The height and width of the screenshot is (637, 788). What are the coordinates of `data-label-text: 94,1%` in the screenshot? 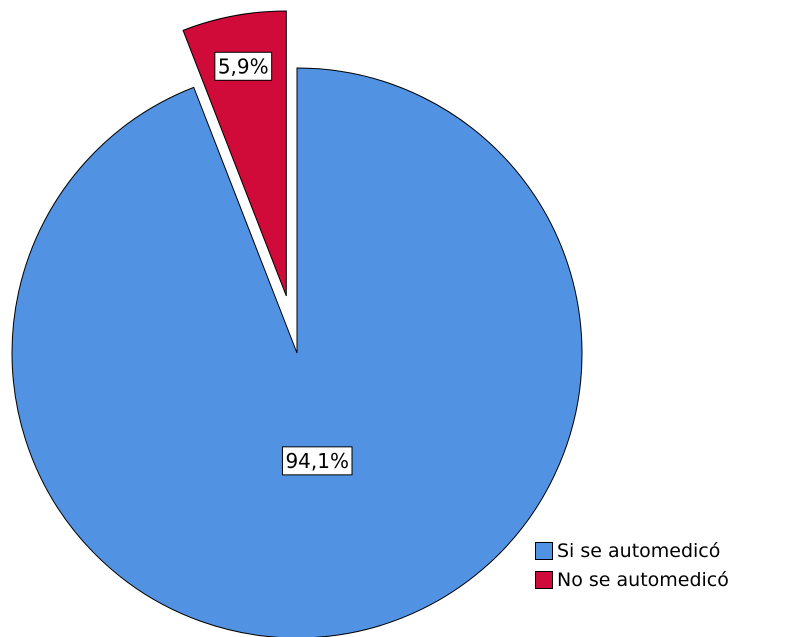 It's located at (317, 461).